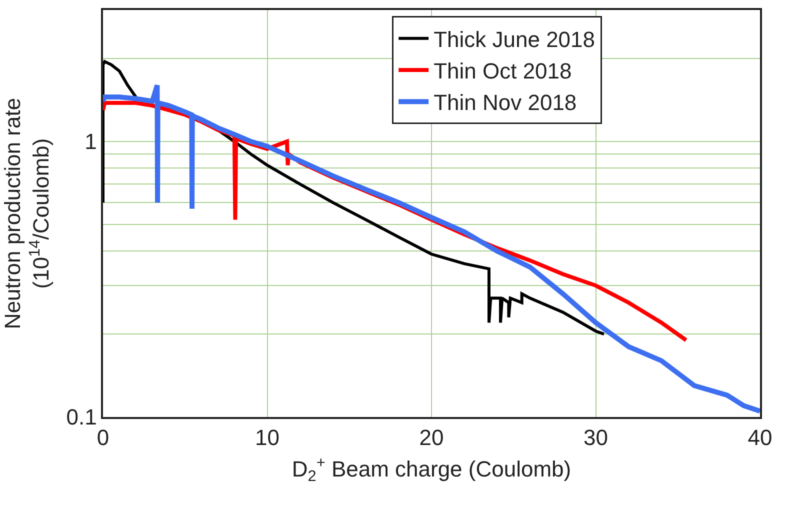 The image size is (792, 507). Describe the element at coordinates (505, 103) in the screenshot. I see `legend-label: Thin Nov 2018` at that location.